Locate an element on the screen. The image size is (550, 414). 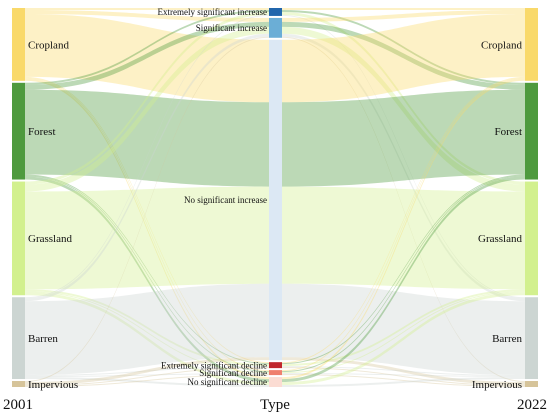
flow-link-impervious-to-esd is located at coordinates (147, 377).